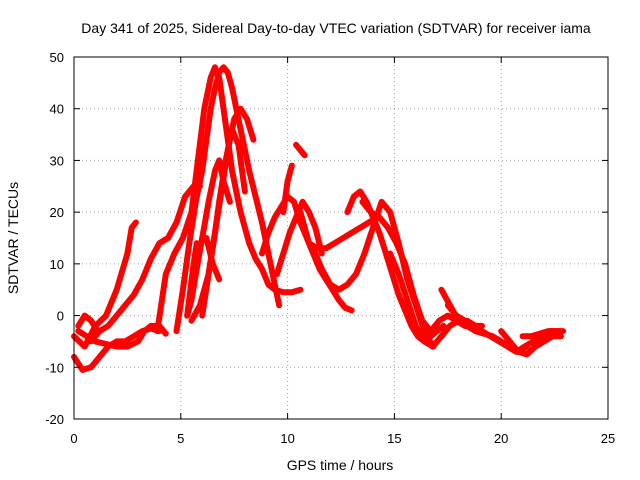 This screenshot has width=640, height=480. What do you see at coordinates (13, 238) in the screenshot?
I see `y-axis-label: SDTVAR / TECUs` at bounding box center [13, 238].